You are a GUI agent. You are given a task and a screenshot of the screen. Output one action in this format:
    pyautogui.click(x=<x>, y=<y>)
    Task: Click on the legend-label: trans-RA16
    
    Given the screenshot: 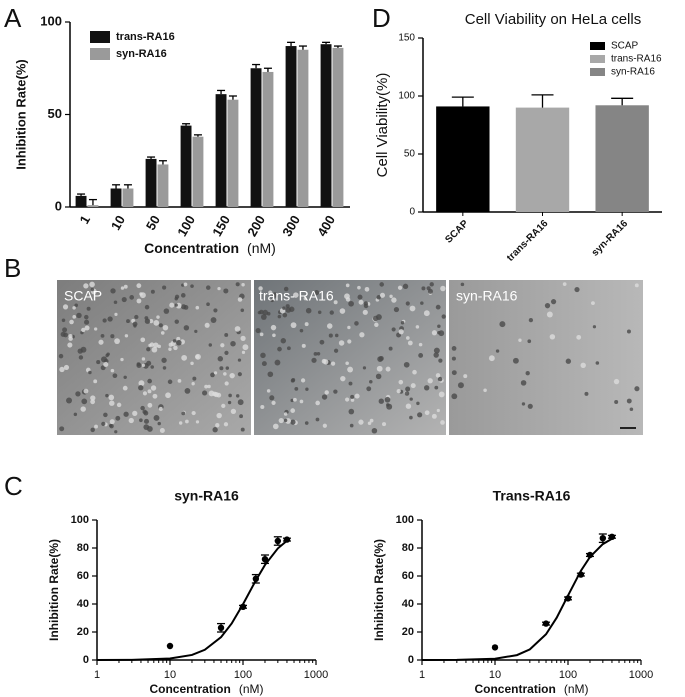 What is the action you would take?
    pyautogui.click(x=145, y=37)
    